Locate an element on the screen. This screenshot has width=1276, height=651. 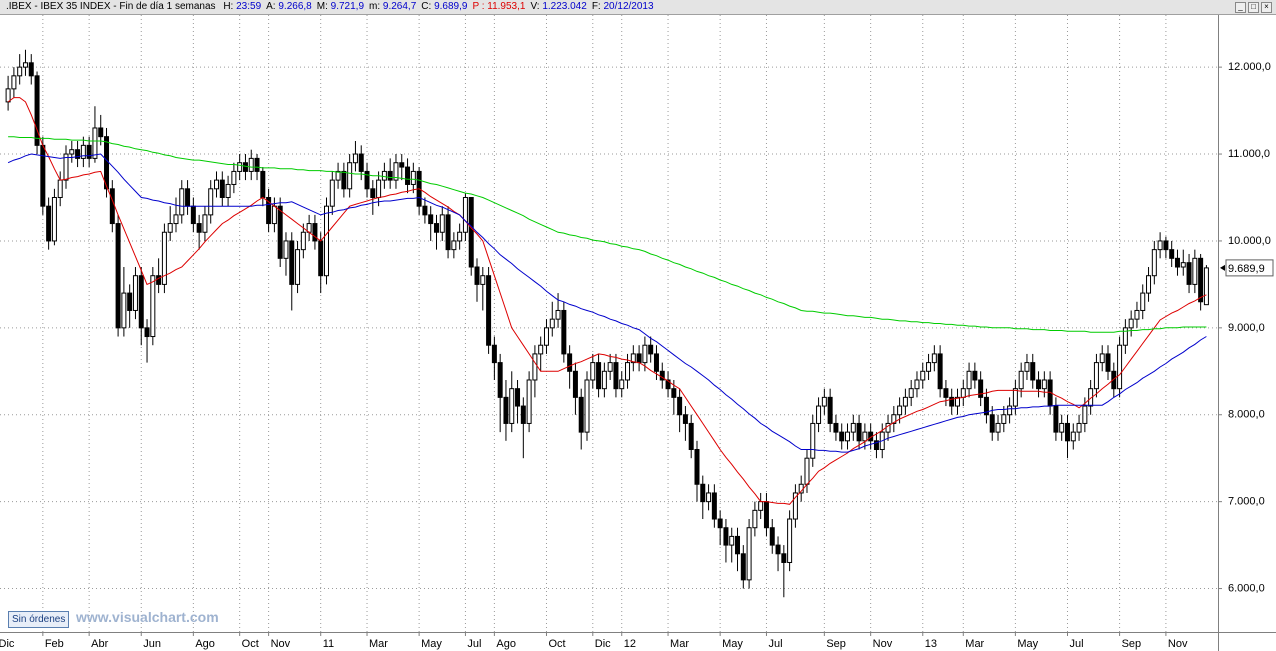
x-tick-label: Jul is located at coordinates (775, 644).